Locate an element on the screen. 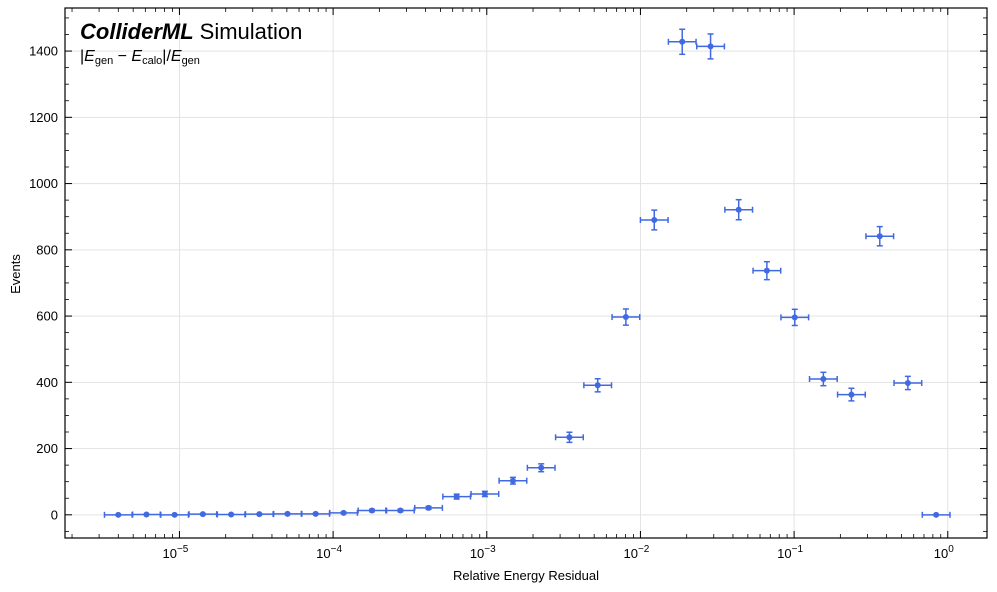 The height and width of the screenshot is (592, 997). x-tick-label: 10⁻¹ is located at coordinates (790, 552).